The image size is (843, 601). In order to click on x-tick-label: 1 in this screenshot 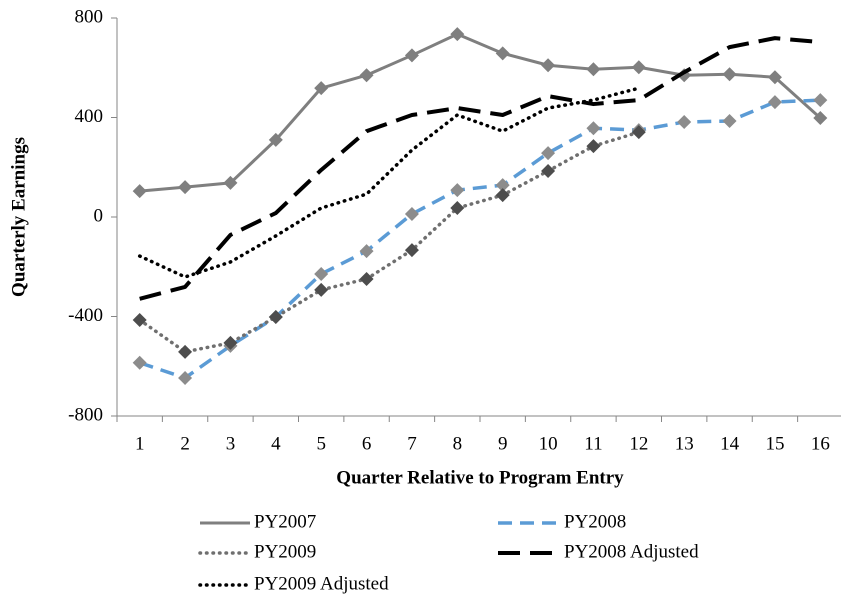, I will do `click(140, 443)`.